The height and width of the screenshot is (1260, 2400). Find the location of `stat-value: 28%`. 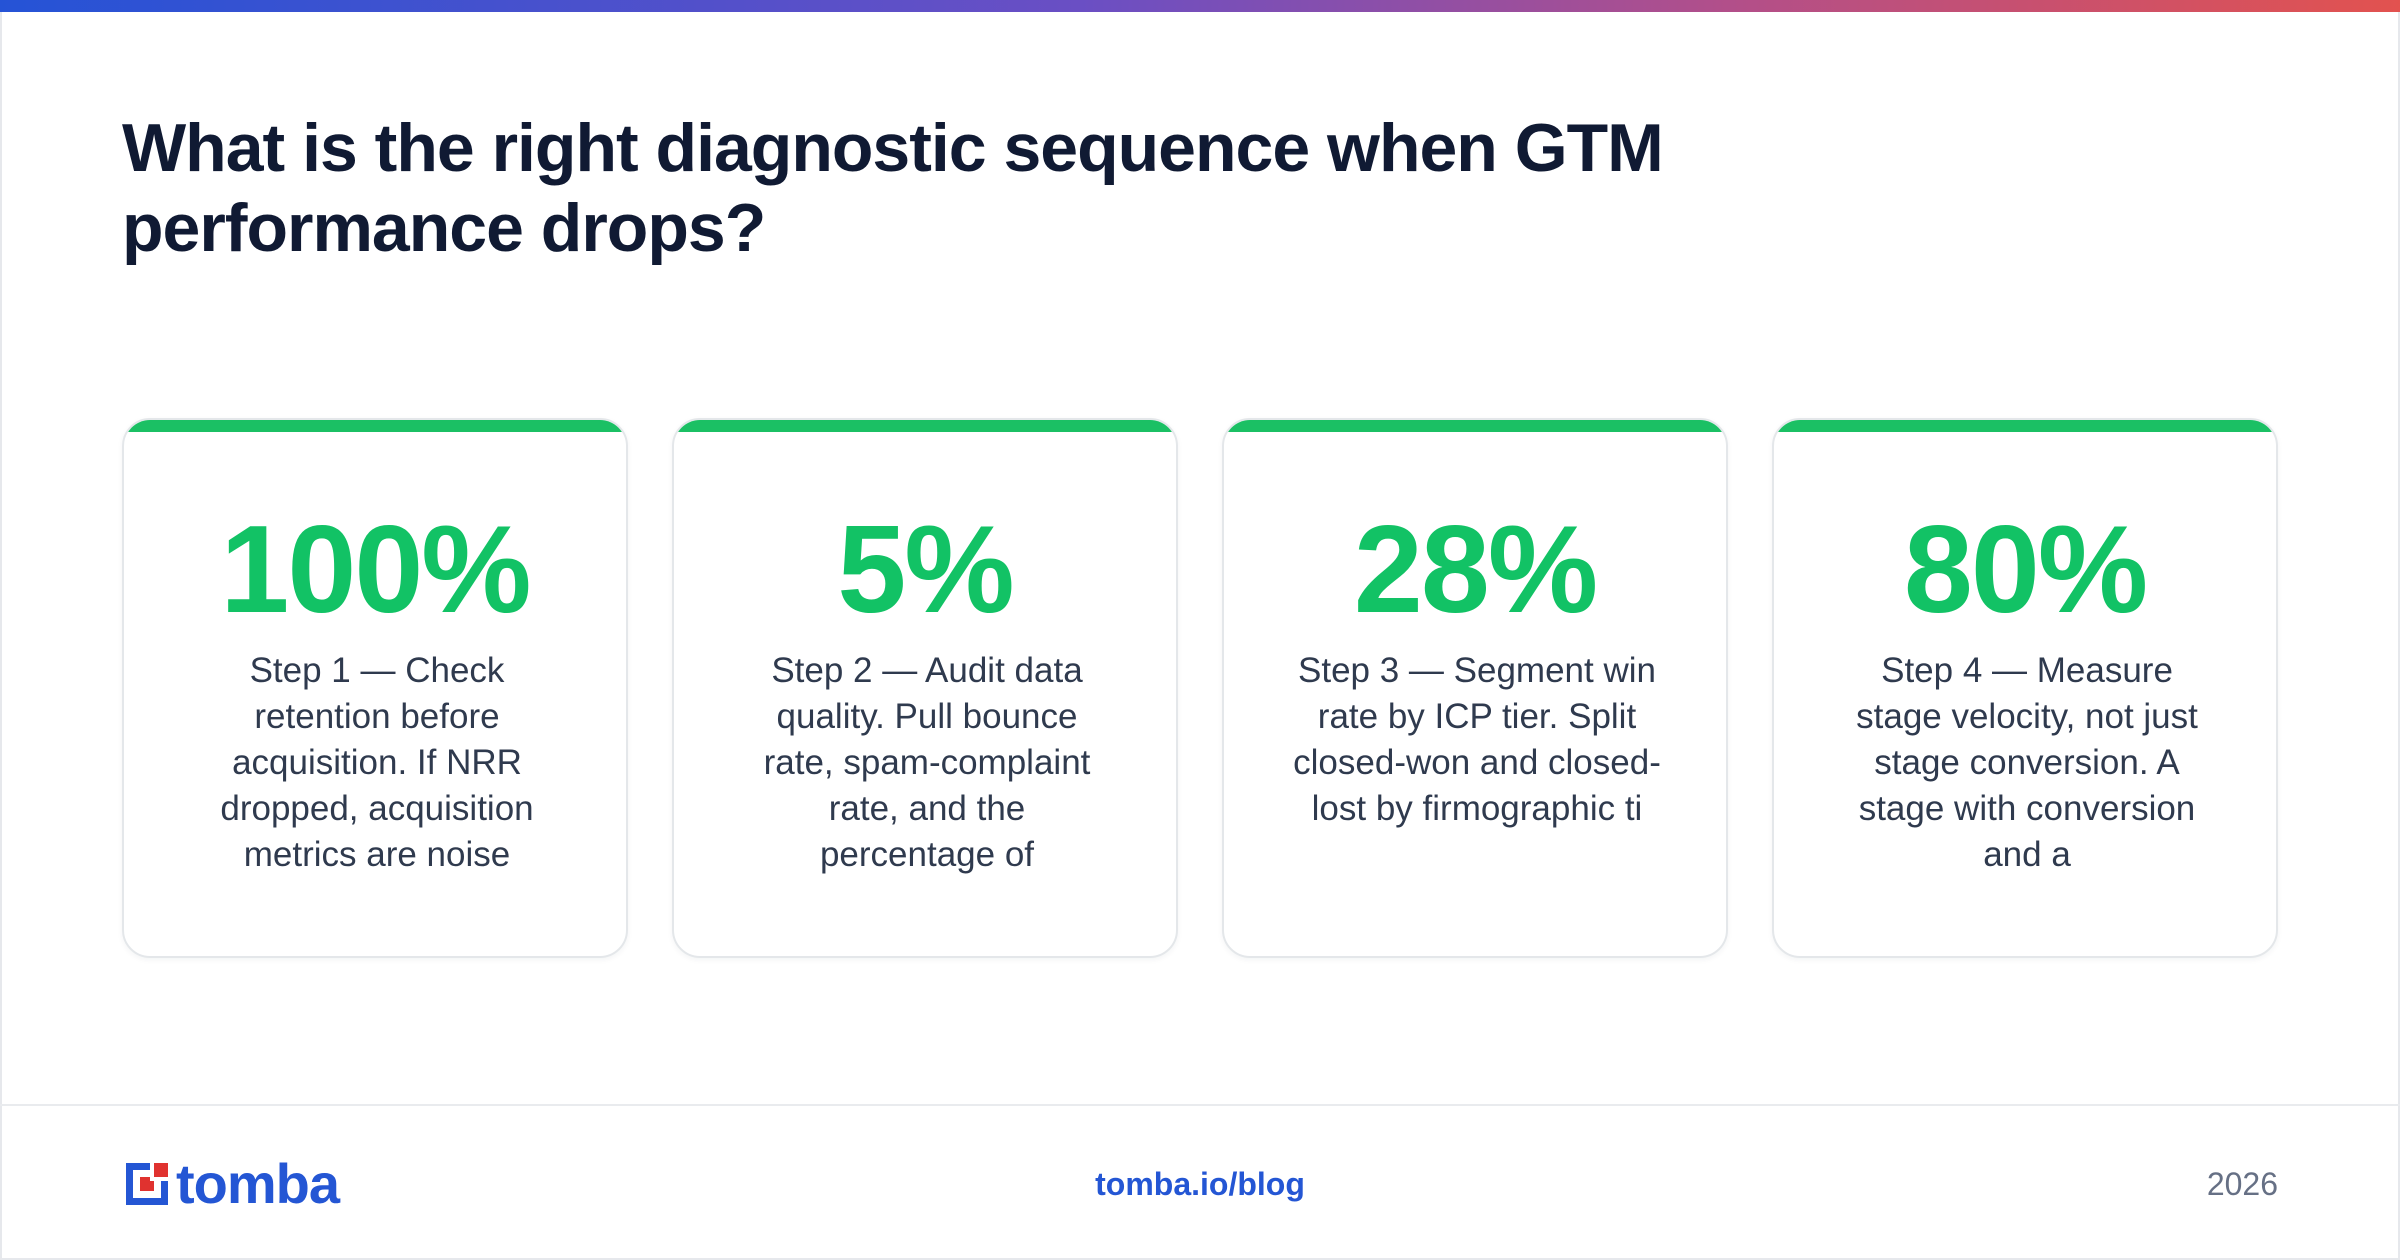

stat-value: 28% is located at coordinates (1475, 570).